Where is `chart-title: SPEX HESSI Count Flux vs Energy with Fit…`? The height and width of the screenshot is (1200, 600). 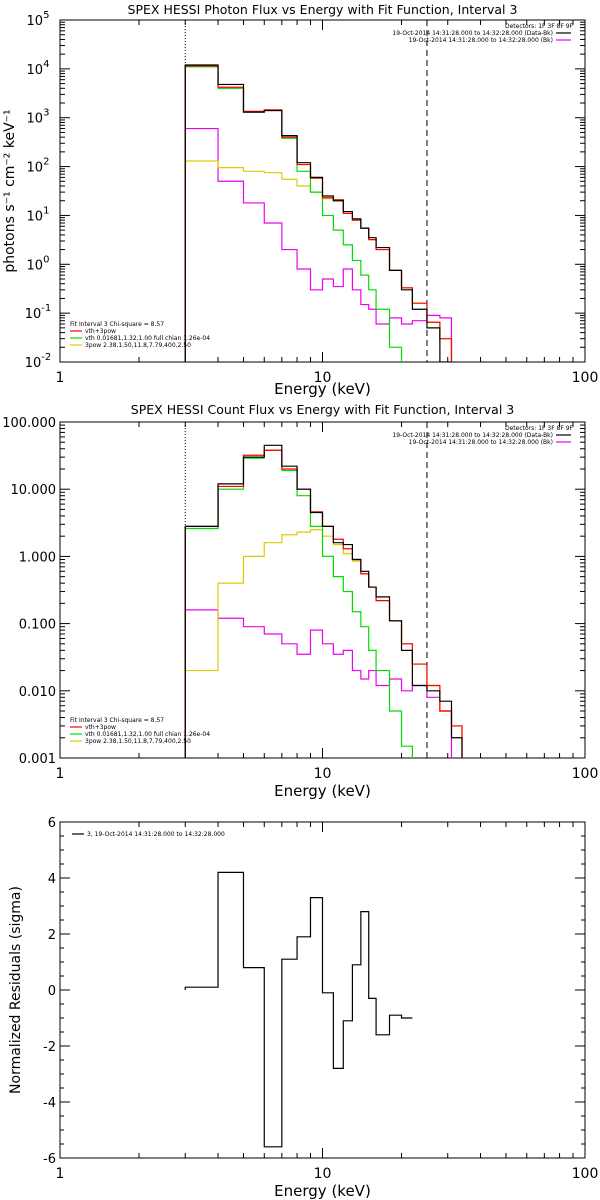 chart-title: SPEX HESSI Count Flux vs Energy with Fit… is located at coordinates (322, 409).